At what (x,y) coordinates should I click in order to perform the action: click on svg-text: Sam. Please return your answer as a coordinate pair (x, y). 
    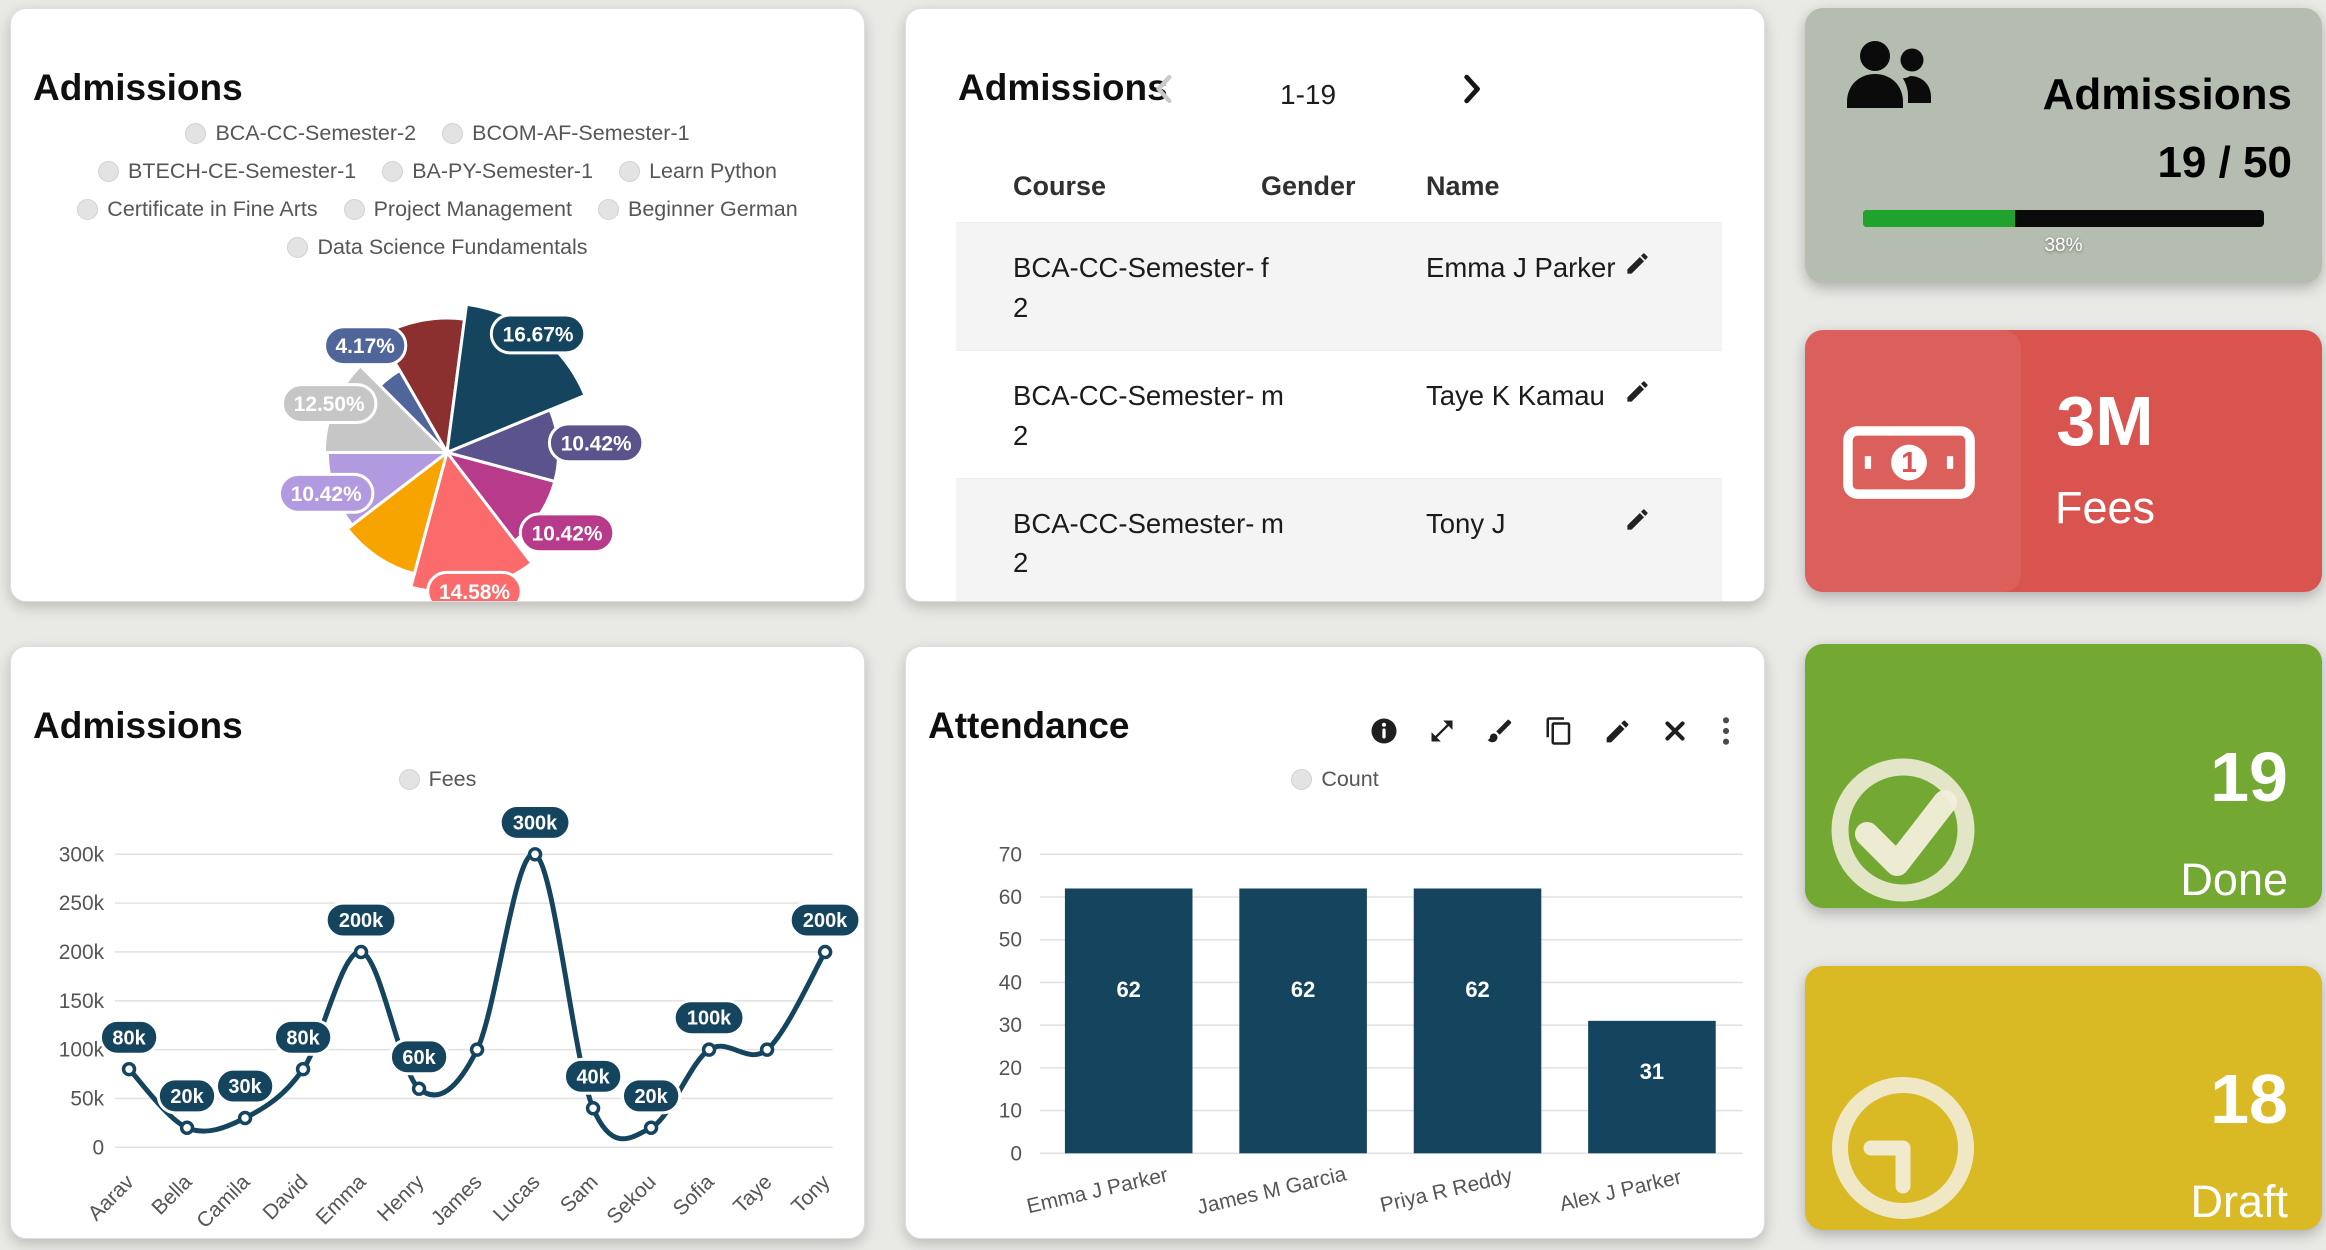
    Looking at the image, I should click on (579, 1193).